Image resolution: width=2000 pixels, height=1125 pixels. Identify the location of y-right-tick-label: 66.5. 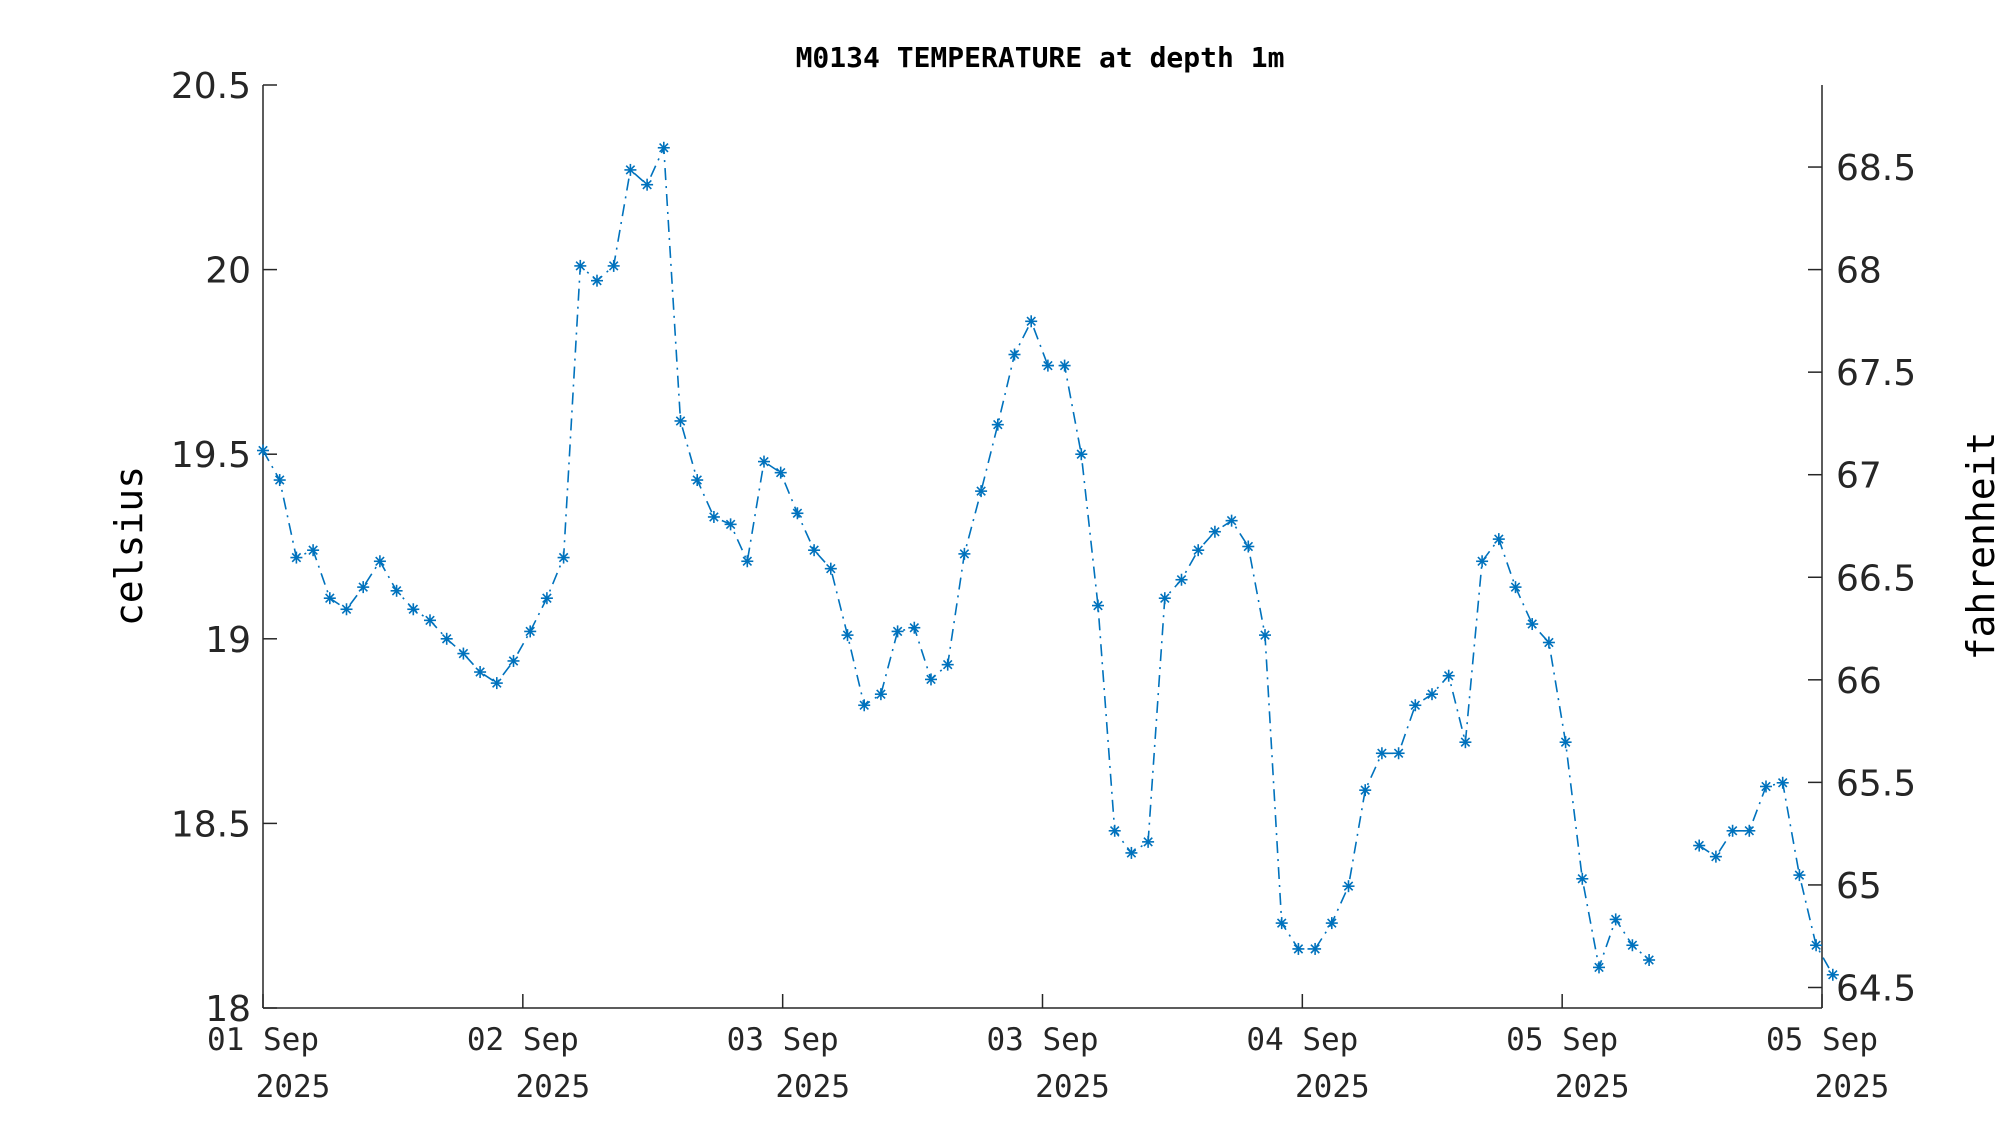
(1876, 578).